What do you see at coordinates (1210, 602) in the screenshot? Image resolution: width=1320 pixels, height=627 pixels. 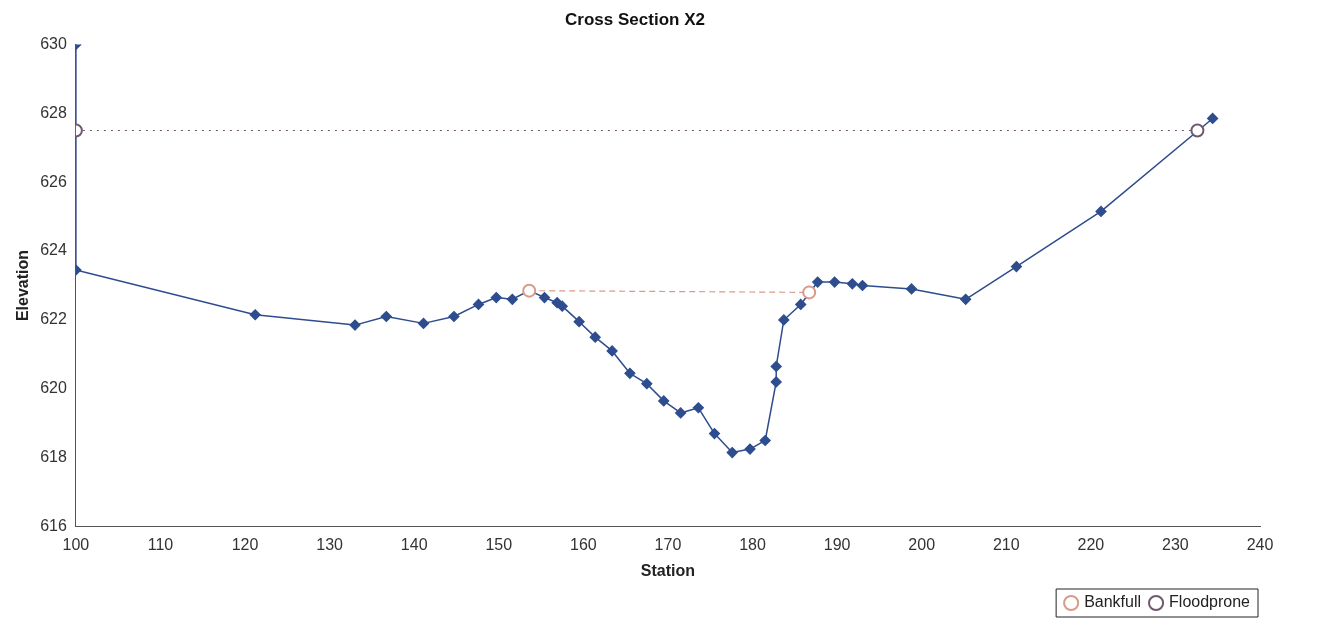 I see `legend-label: Floodprone` at bounding box center [1210, 602].